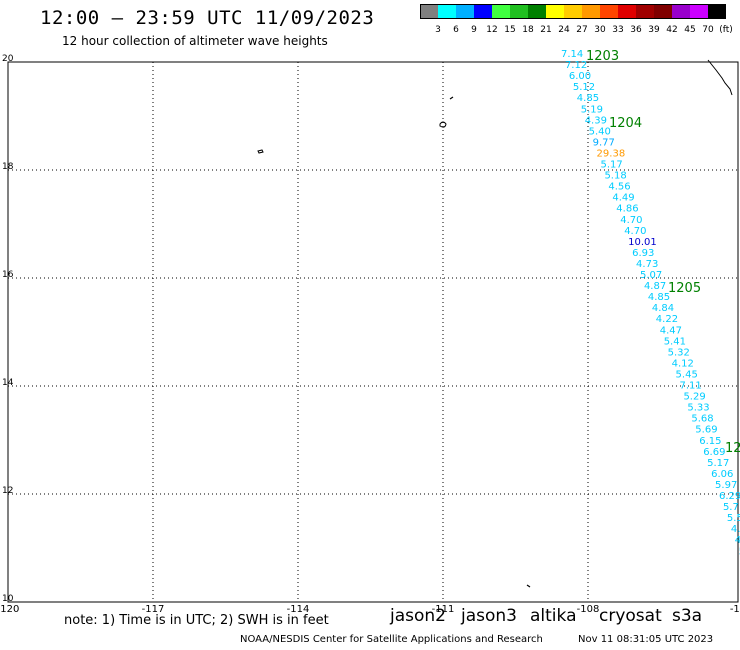 This screenshot has height=650, width=740. I want to click on wave-height-label: 4.84, so click(663, 308).